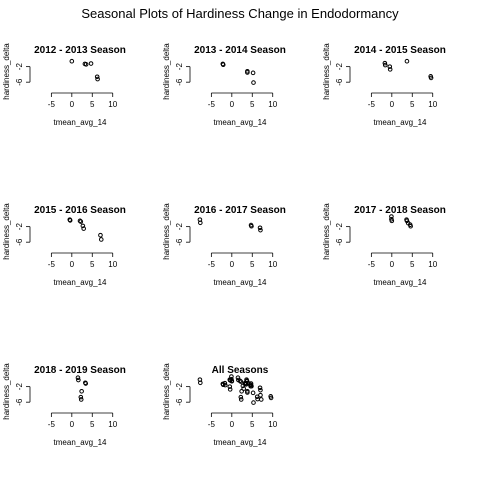  Describe the element at coordinates (80, 370) in the screenshot. I see `panel-title: 2018 - 2019 Season` at that location.